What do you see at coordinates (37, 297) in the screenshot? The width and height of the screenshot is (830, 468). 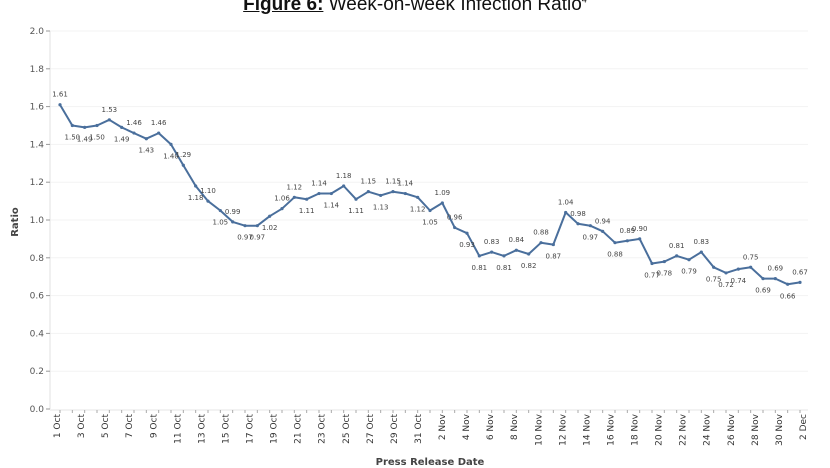 I see `y-tick-label: 0.6` at bounding box center [37, 297].